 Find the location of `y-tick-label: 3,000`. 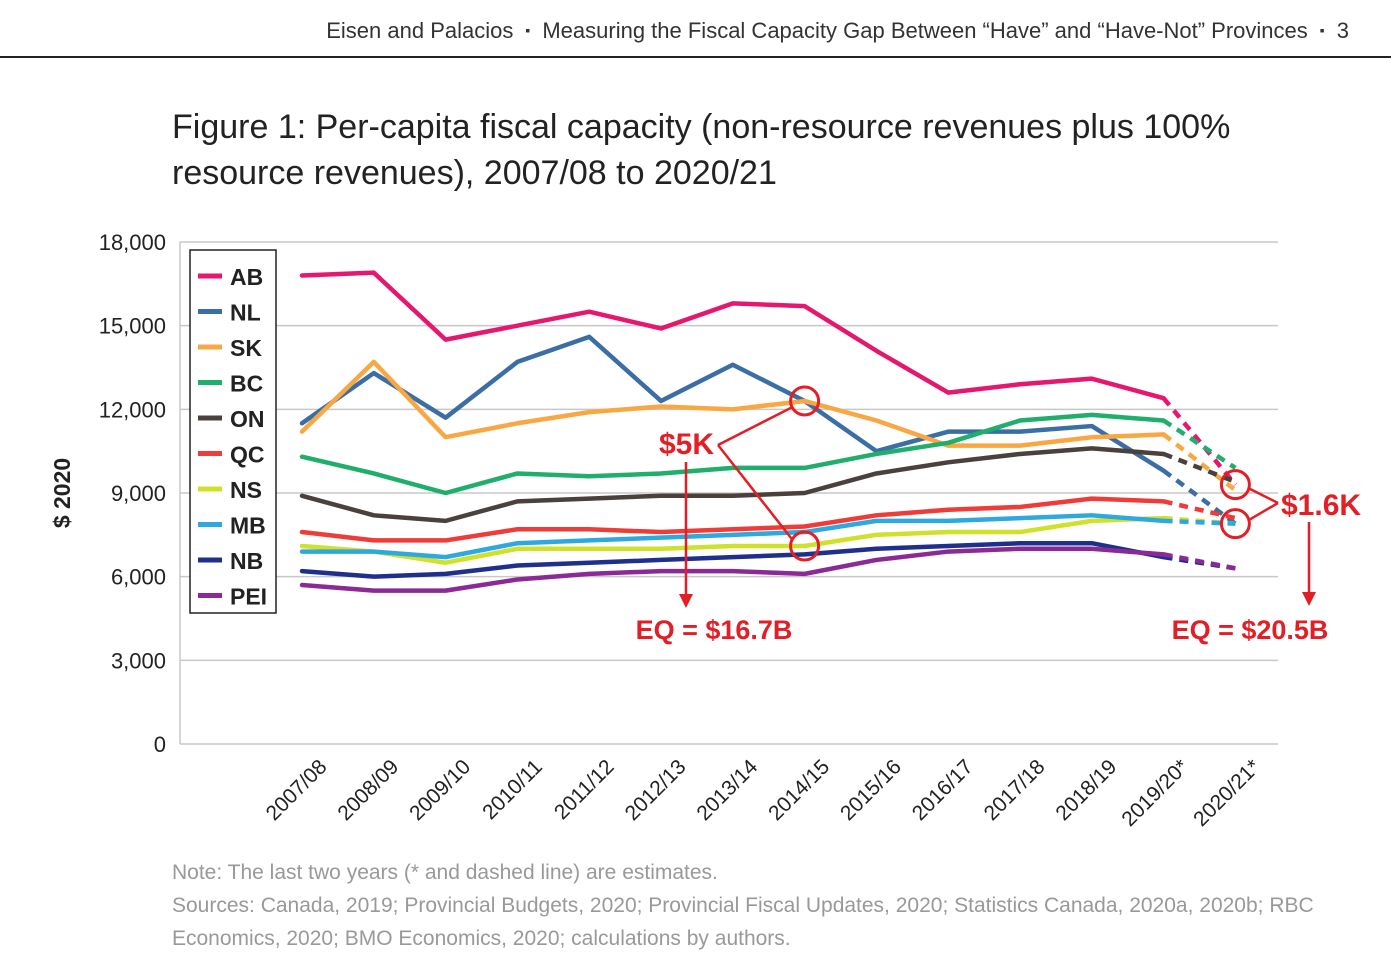

y-tick-label: 3,000 is located at coordinates (138, 660).